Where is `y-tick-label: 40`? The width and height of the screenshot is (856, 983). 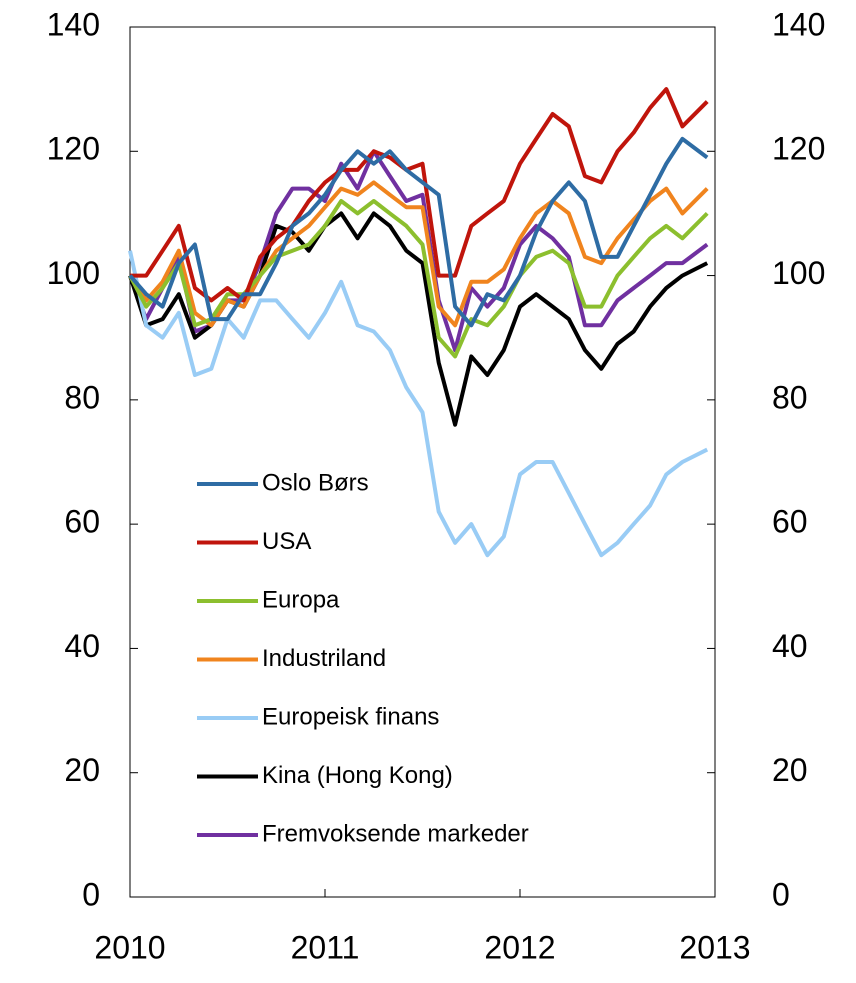 y-tick-label: 40 is located at coordinates (82, 646).